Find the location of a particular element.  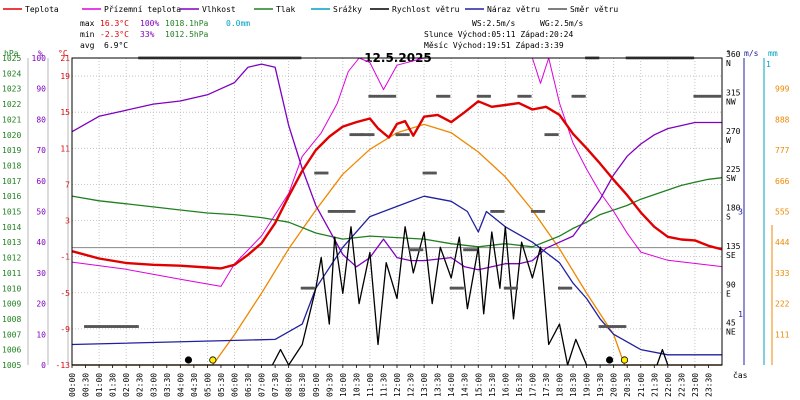

x-tick-label: 03:00 is located at coordinates (153, 385).